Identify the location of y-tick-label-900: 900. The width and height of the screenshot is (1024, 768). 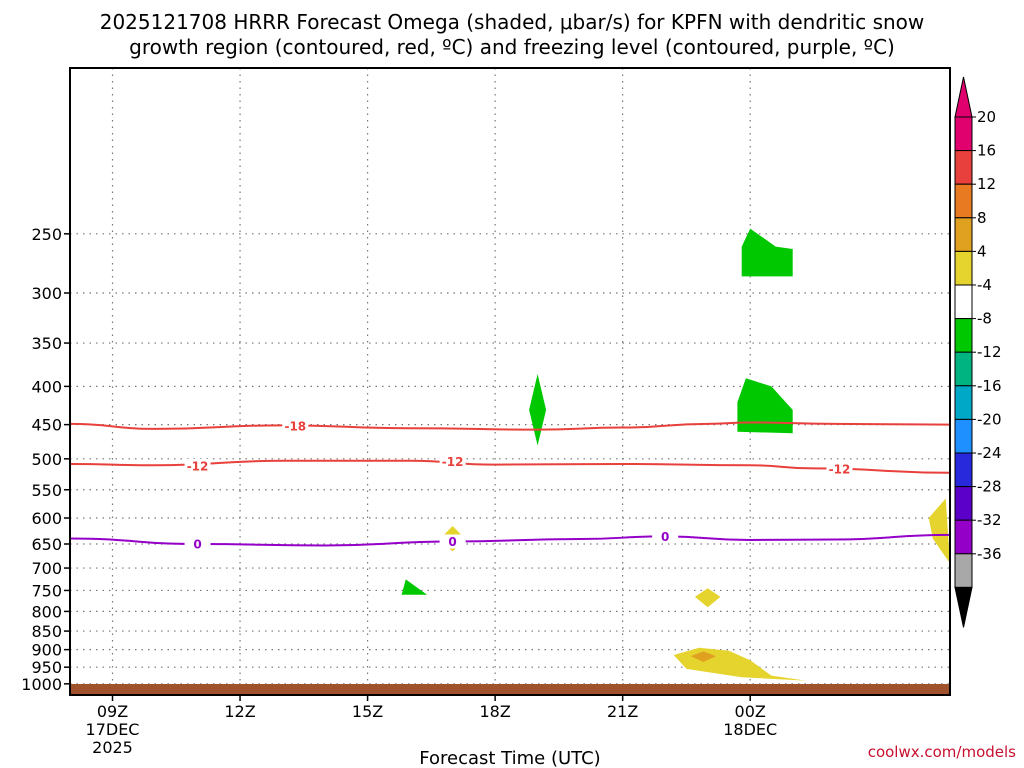
(46, 650).